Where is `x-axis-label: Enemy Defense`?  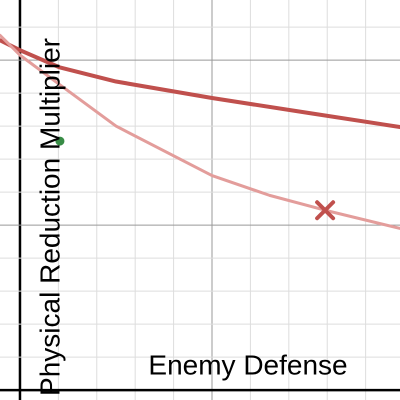
x-axis-label: Enemy Defense is located at coordinates (247, 364).